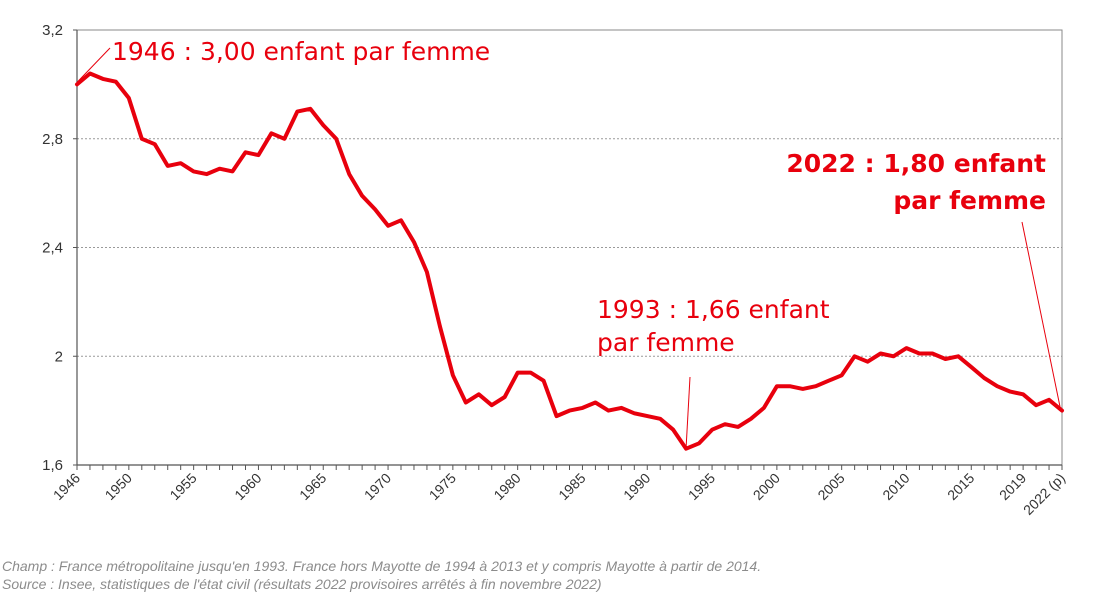 Image resolution: width=1100 pixels, height=599 pixels. Describe the element at coordinates (766, 486) in the screenshot. I see `x-tick-label-2000: 2000` at that location.